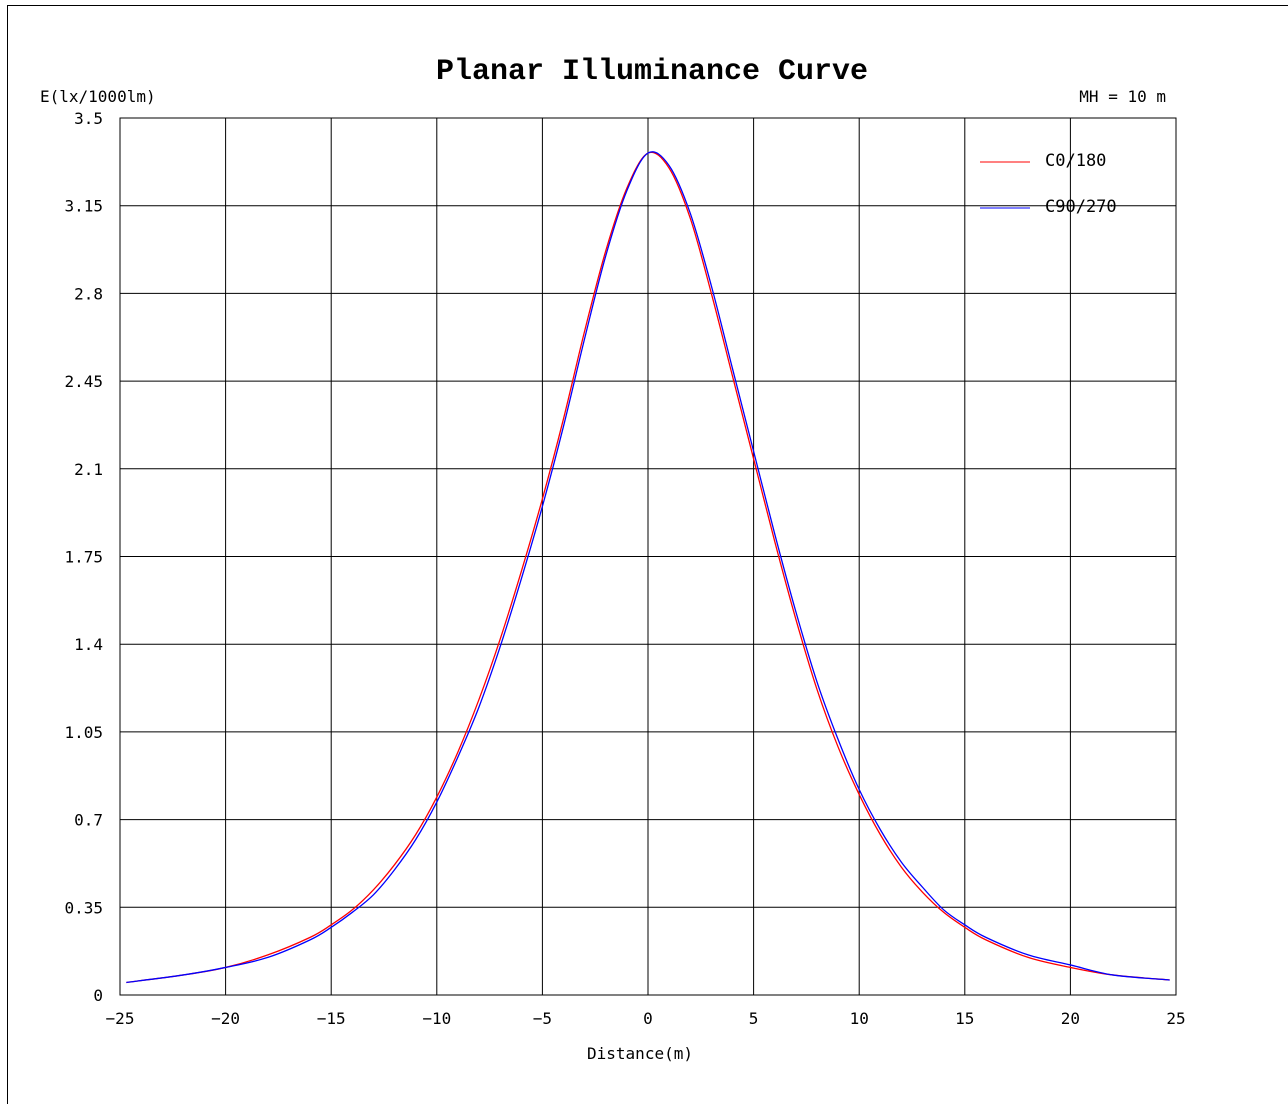 Image resolution: width=1288 pixels, height=1104 pixels. I want to click on y-tick-label: 3.15, so click(83, 206).